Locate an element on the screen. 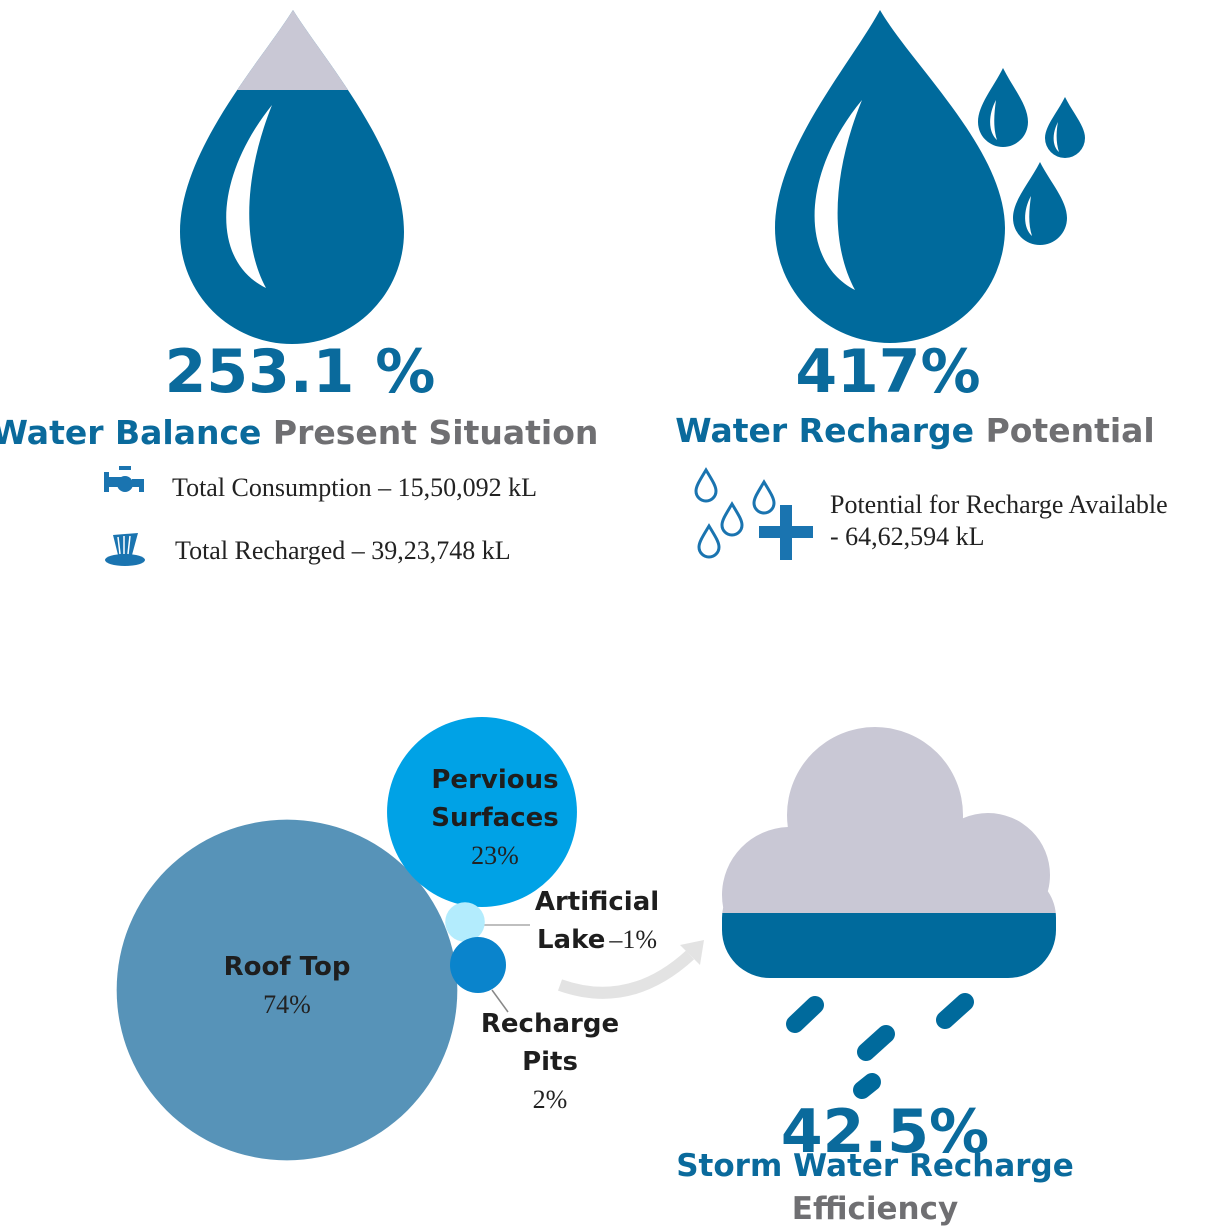 The height and width of the screenshot is (1226, 1226). heading-strong: Water Recharge is located at coordinates (824, 430).